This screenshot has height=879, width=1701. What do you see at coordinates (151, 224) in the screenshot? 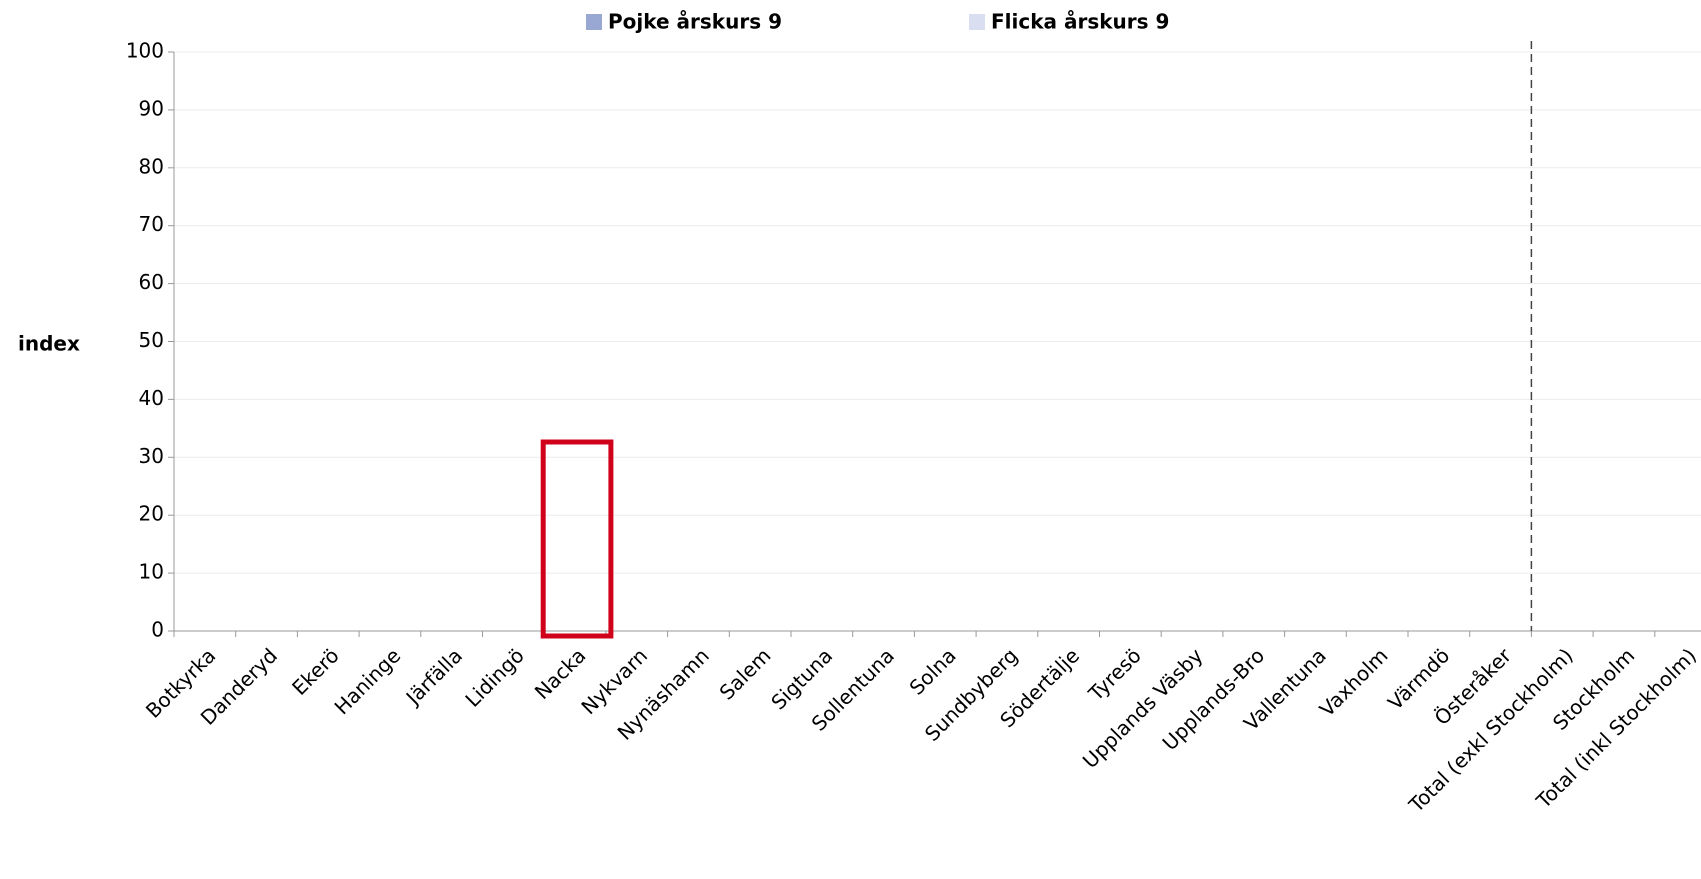
I see `y-tick-label: 70` at bounding box center [151, 224].